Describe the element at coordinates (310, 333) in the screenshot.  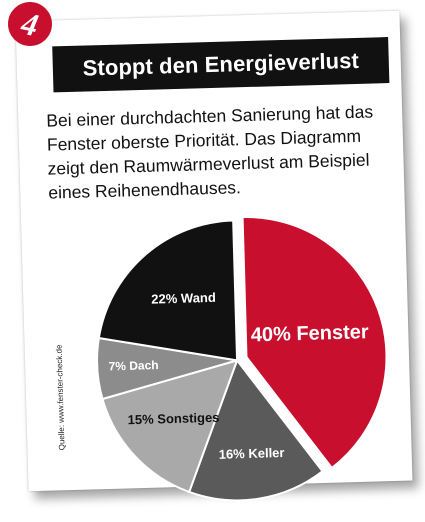
I see `slice-label-0: 40% Fenster` at that location.